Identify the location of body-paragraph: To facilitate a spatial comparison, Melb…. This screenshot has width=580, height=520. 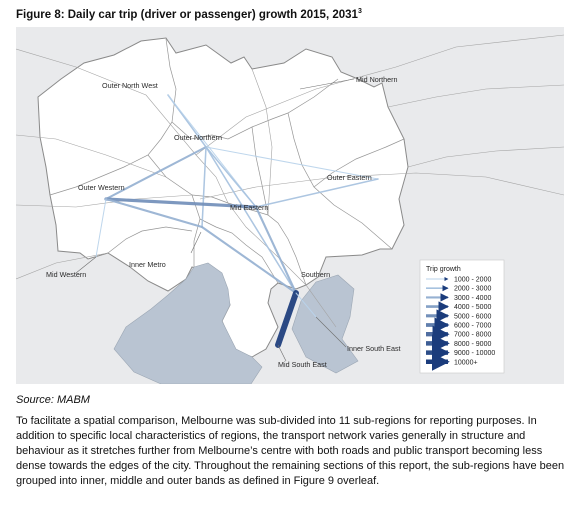
(290, 451).